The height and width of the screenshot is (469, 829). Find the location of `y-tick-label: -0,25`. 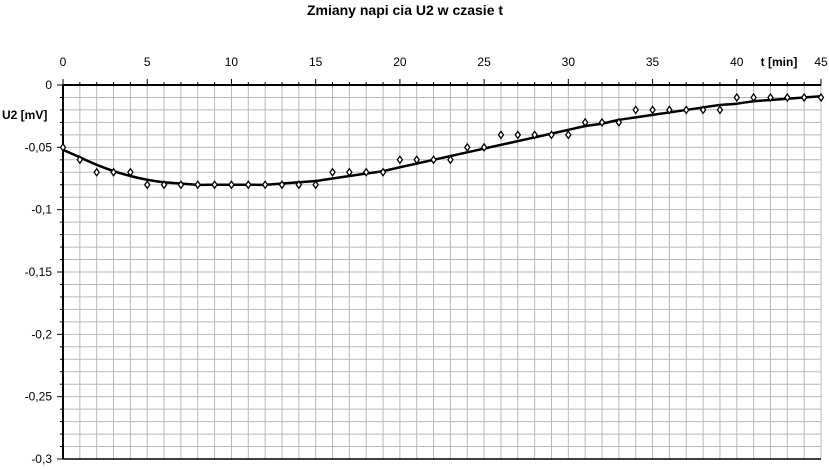

y-tick-label: -0,25 is located at coordinates (39, 397).